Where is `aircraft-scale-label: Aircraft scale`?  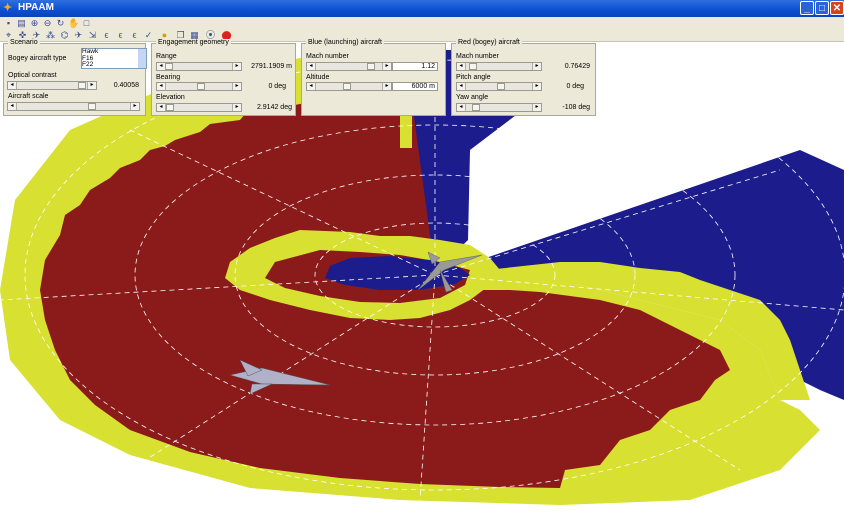
aircraft-scale-label: Aircraft scale is located at coordinates (28, 96).